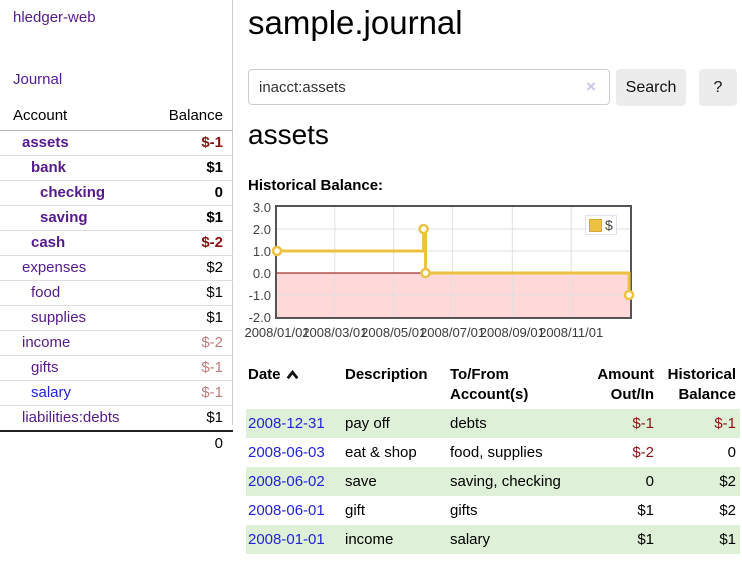 The height and width of the screenshot is (582, 742). I want to click on transaction-date-link: 2008-06-02, so click(286, 481).